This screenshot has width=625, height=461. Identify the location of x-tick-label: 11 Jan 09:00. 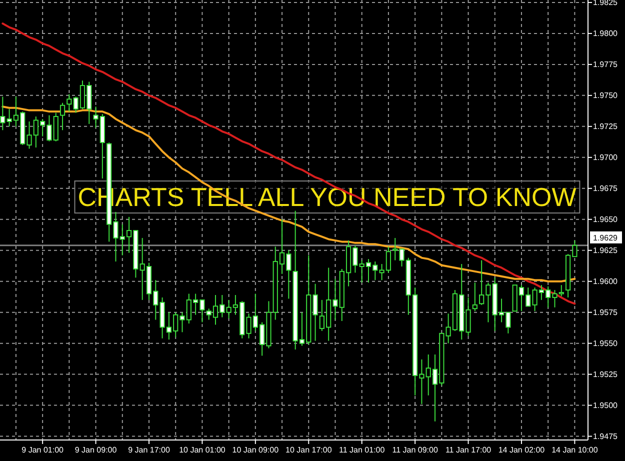
(415, 450).